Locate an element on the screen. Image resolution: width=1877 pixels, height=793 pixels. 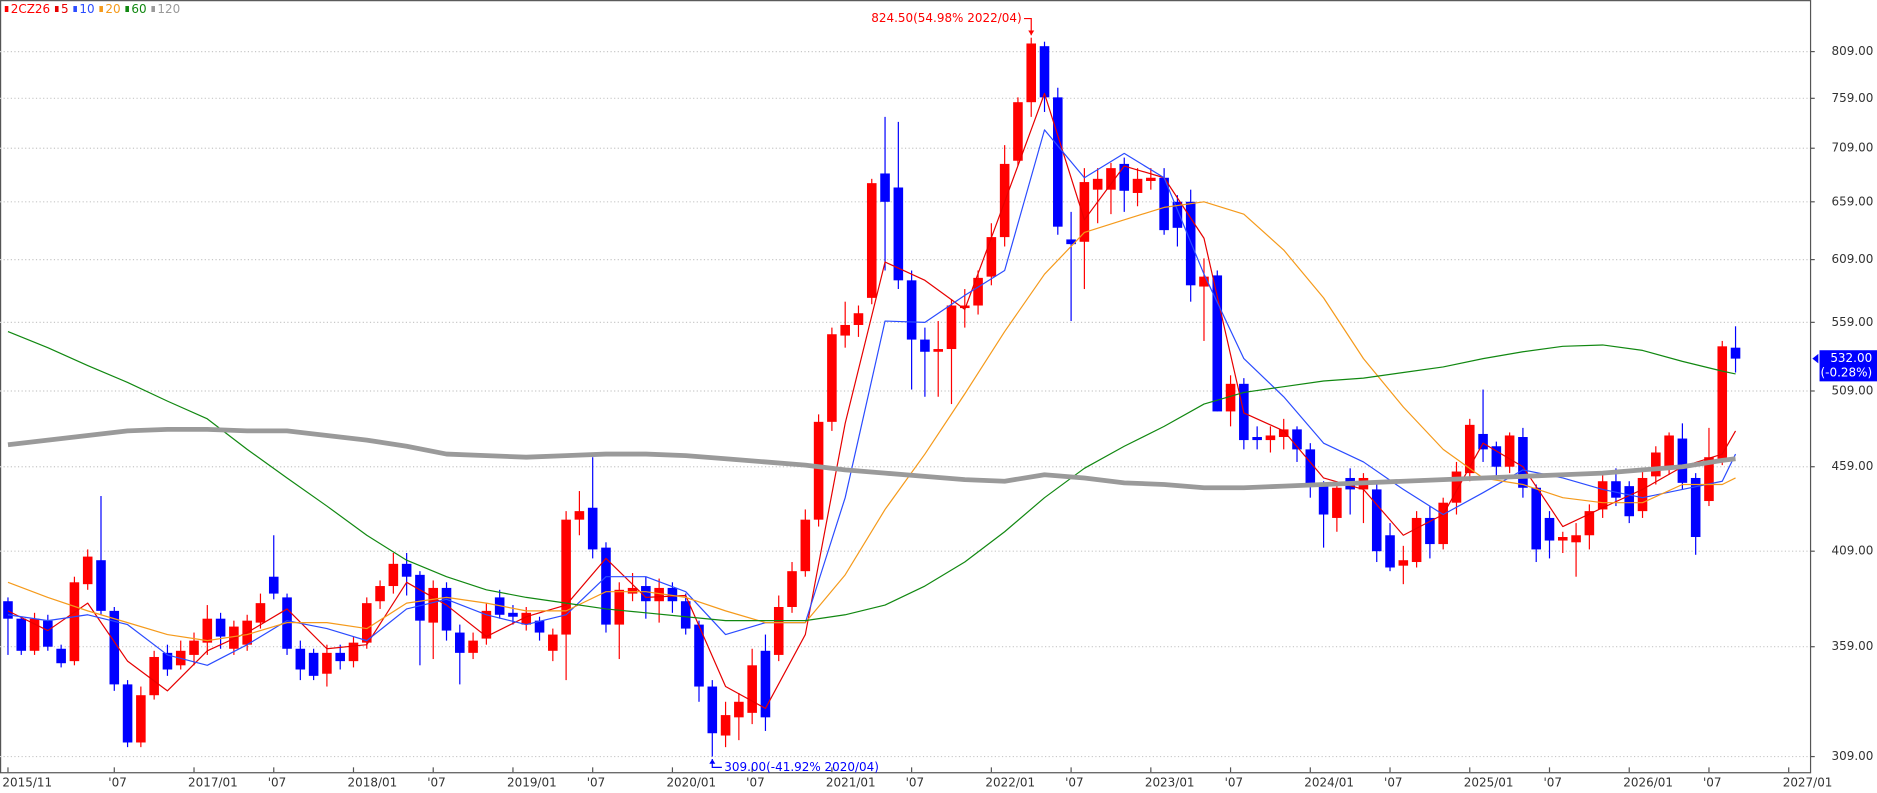
annotation-text: 824.50(54.98% 2022/04) is located at coordinates (946, 18).